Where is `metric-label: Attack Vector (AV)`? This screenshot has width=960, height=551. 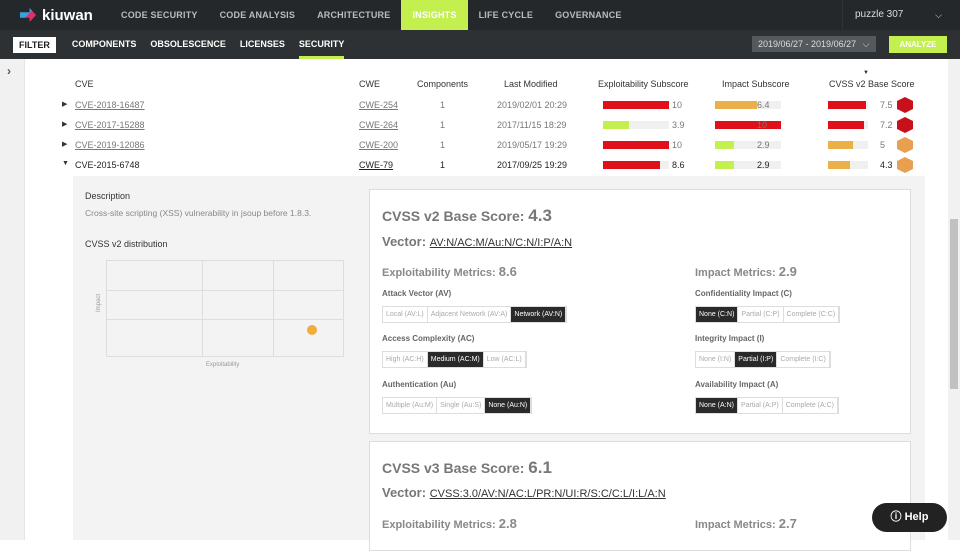
metric-label: Attack Vector (AV) is located at coordinates (417, 293).